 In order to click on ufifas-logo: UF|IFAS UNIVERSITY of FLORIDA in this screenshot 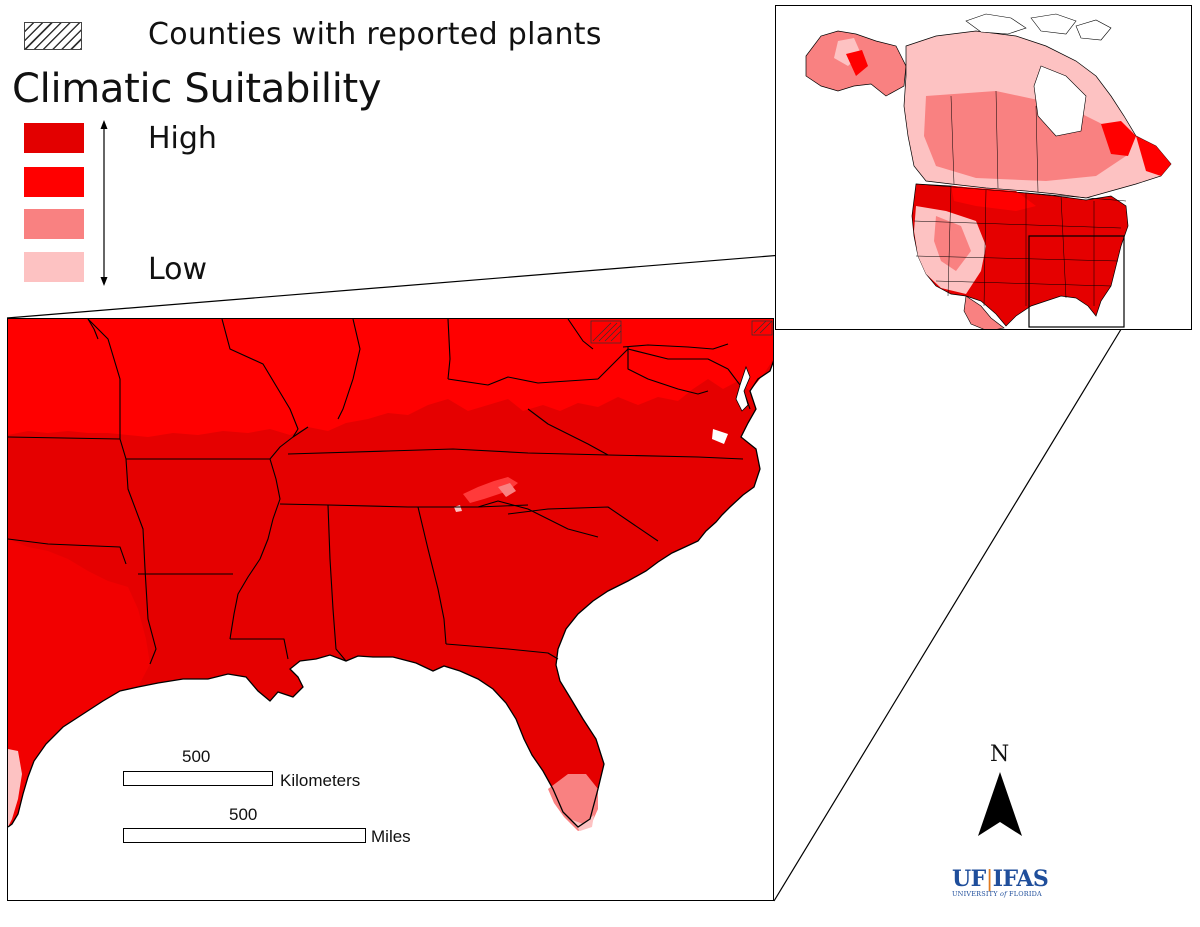, I will do `click(1002, 886)`.